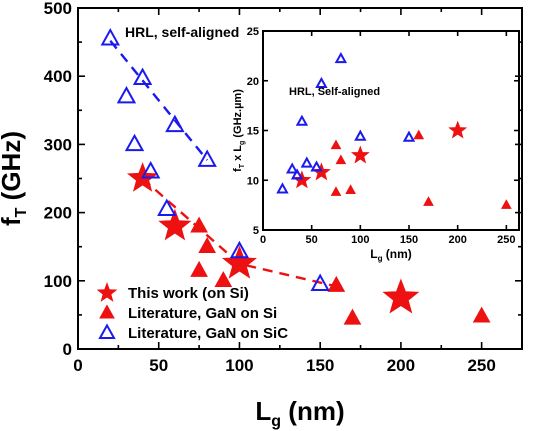  What do you see at coordinates (457, 240) in the screenshot?
I see `inset-x-tick-label: 200` at bounding box center [457, 240].